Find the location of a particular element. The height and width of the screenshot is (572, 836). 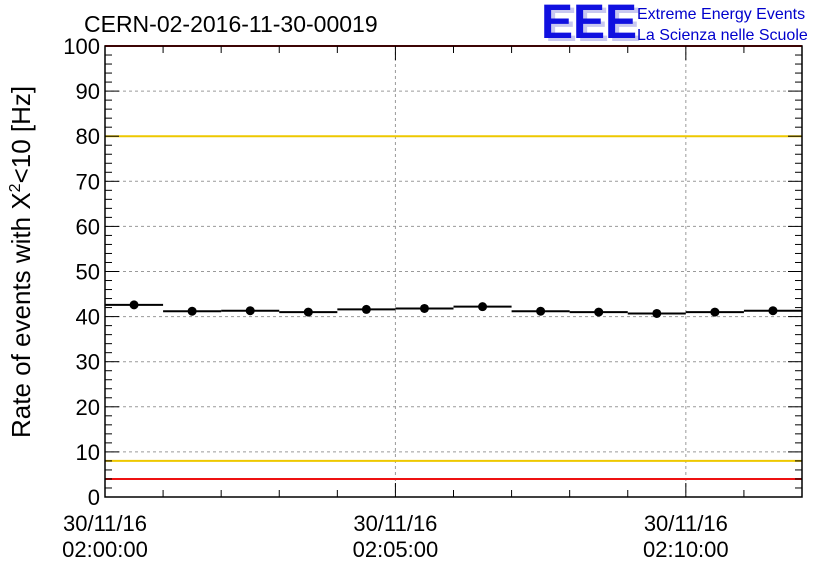

y-tick-label: 90 is located at coordinates (88, 91).